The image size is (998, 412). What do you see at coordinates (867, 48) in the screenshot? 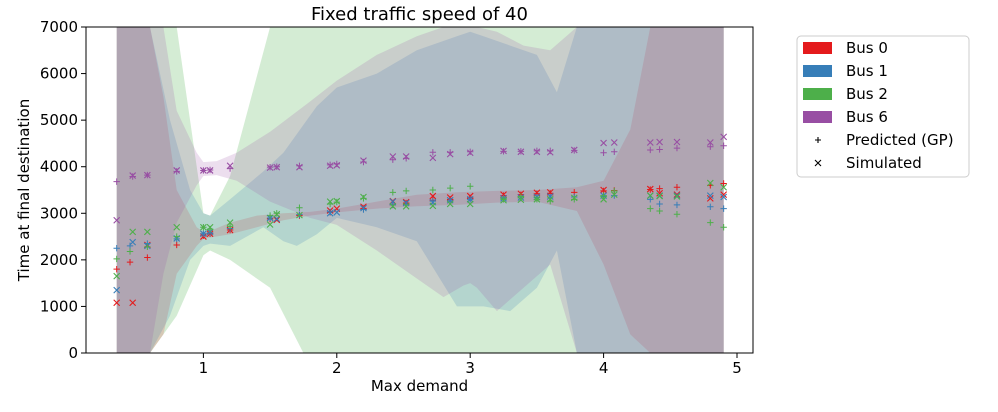
I see `legend-label: Bus 0` at bounding box center [867, 48].